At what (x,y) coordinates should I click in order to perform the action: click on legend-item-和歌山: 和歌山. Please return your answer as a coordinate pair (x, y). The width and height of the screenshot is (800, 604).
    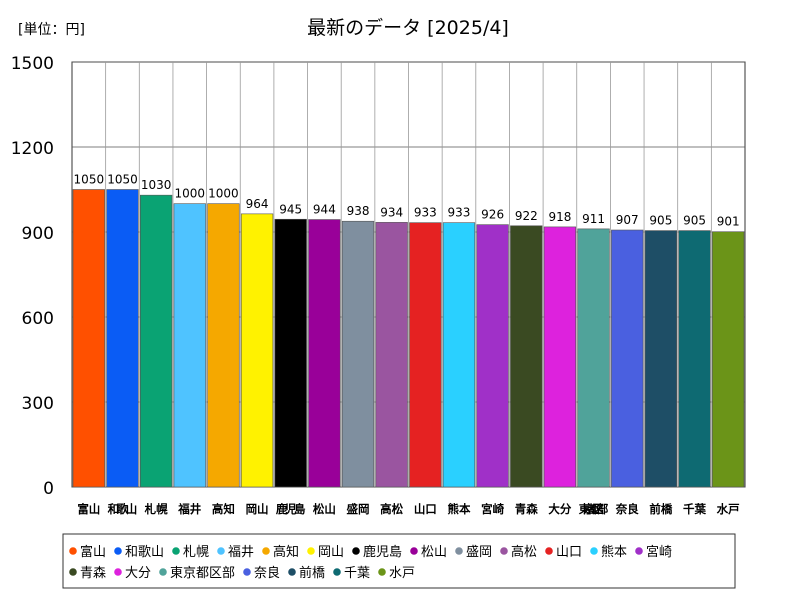
    Looking at the image, I should click on (139, 552).